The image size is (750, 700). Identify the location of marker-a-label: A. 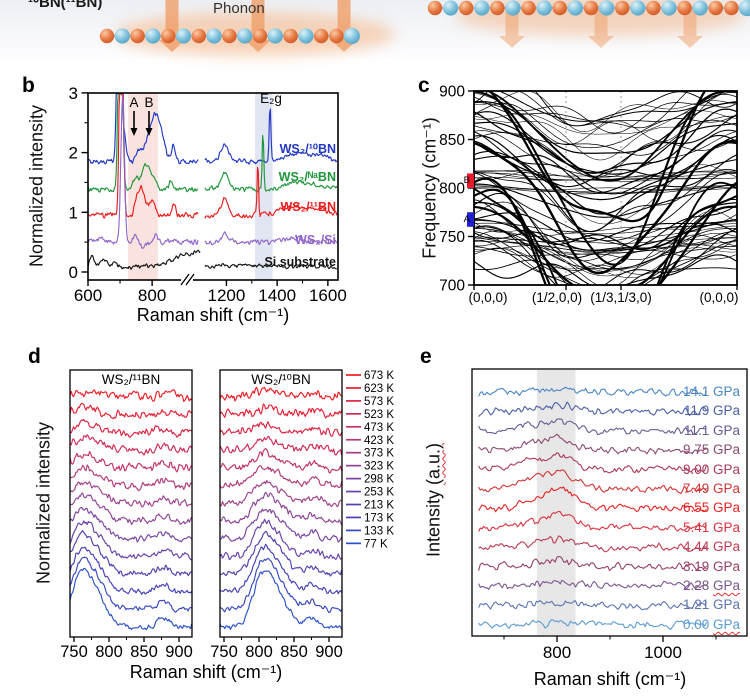
(467, 219).